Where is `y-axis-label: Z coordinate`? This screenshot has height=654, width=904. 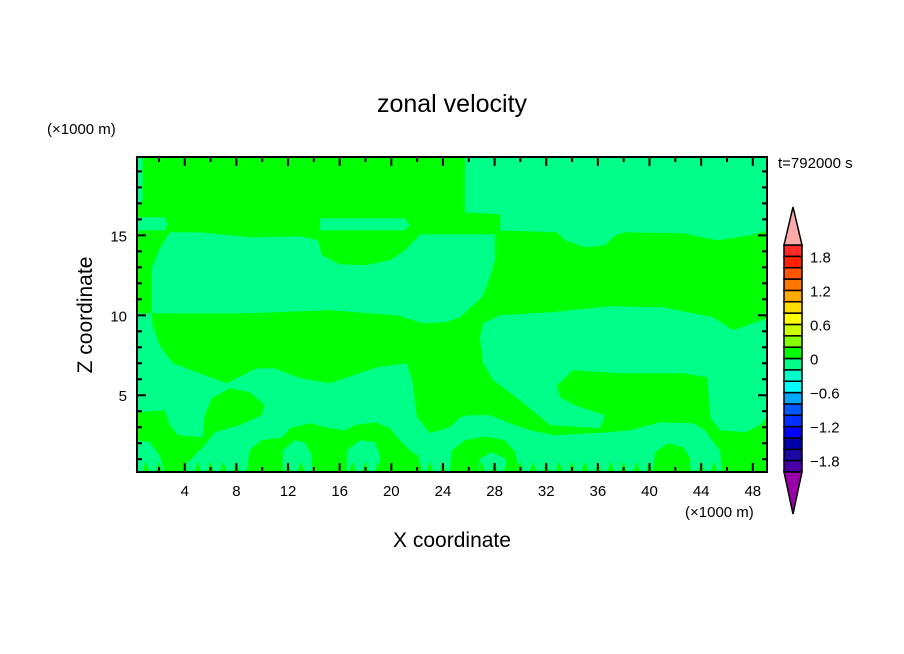
y-axis-label: Z coordinate is located at coordinates (85, 315).